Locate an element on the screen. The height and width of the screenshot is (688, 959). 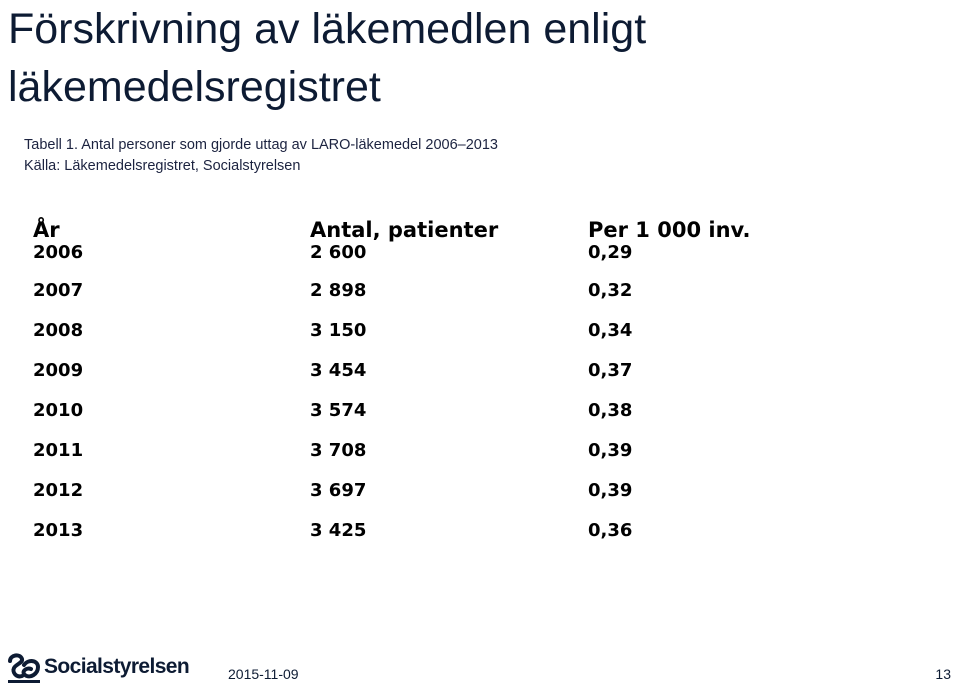
cell-year: 2009 is located at coordinates (58, 370).